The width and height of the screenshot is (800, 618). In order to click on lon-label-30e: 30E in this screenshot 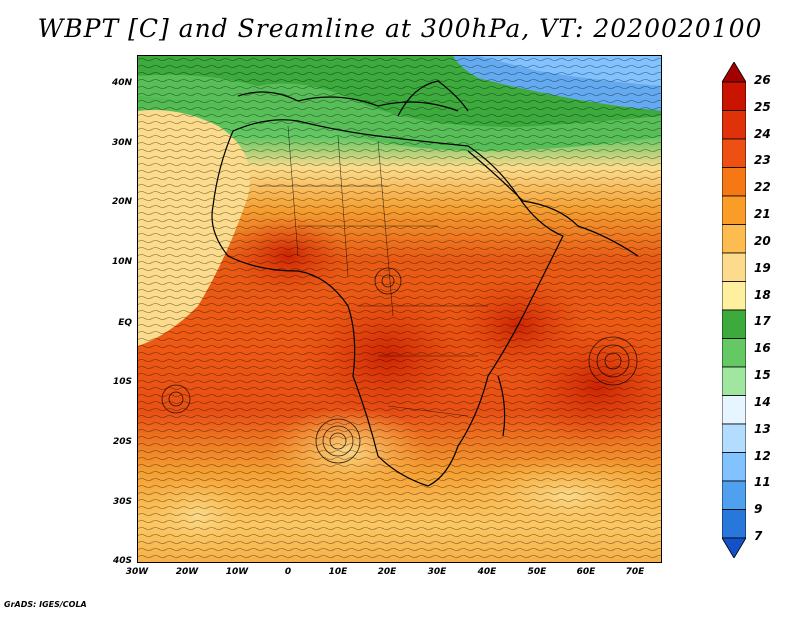, I will do `click(437, 572)`.